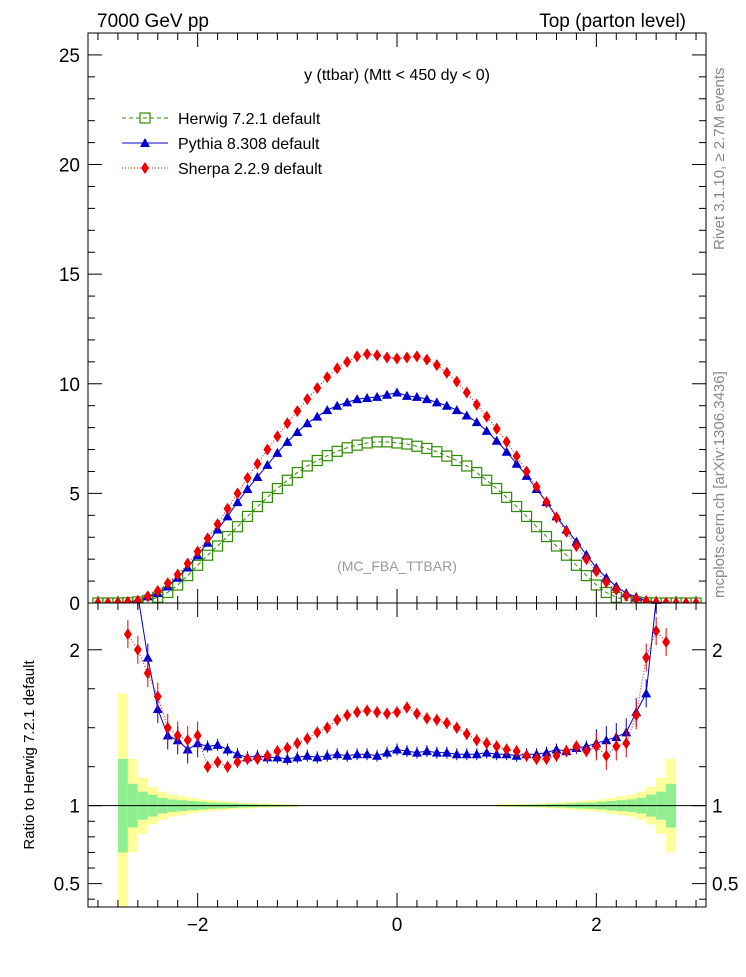  Describe the element at coordinates (397, 695) in the screenshot. I see `ratio-series-sherpa` at that location.